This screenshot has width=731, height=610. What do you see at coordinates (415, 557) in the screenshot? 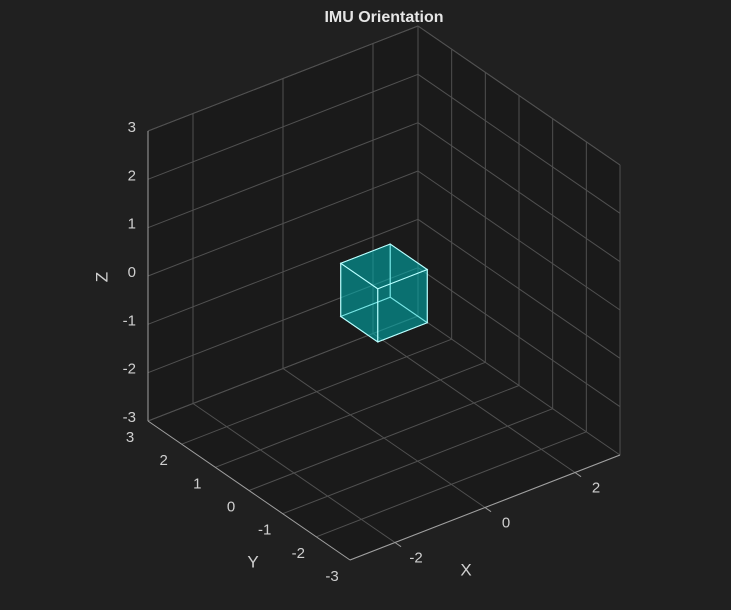
I see `x-tick-label: -2` at bounding box center [415, 557].